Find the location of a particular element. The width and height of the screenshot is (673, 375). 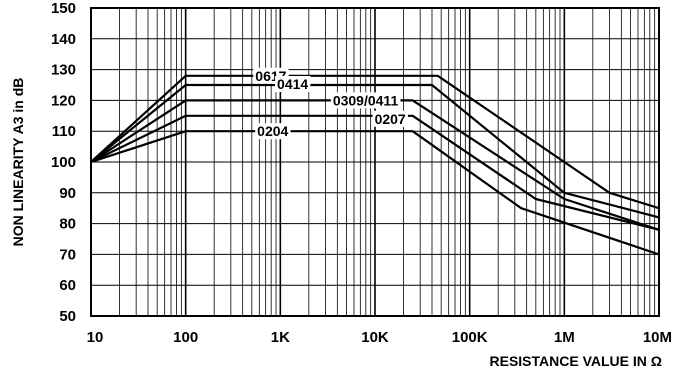

y-tick-label: 130 is located at coordinates (63, 70).